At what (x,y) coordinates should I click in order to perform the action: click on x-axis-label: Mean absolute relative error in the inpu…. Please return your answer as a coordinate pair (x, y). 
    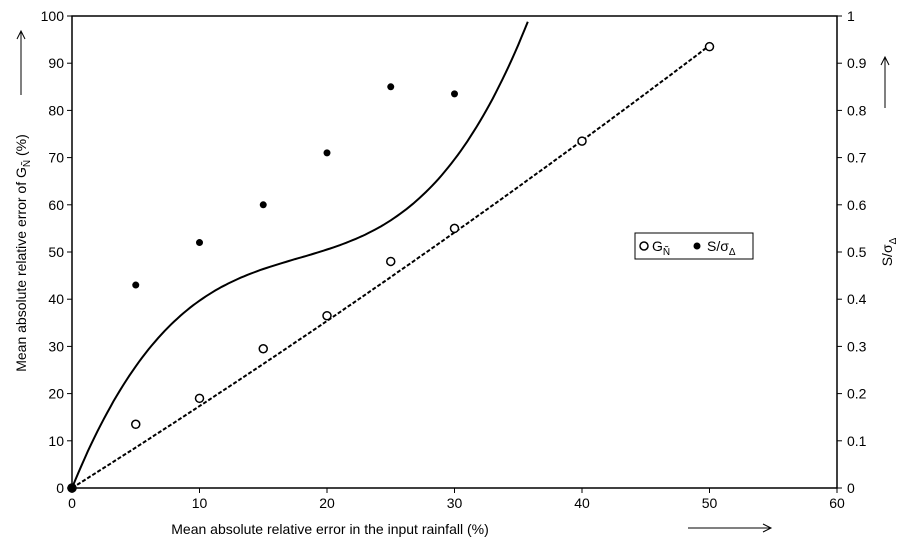
    Looking at the image, I should click on (330, 529).